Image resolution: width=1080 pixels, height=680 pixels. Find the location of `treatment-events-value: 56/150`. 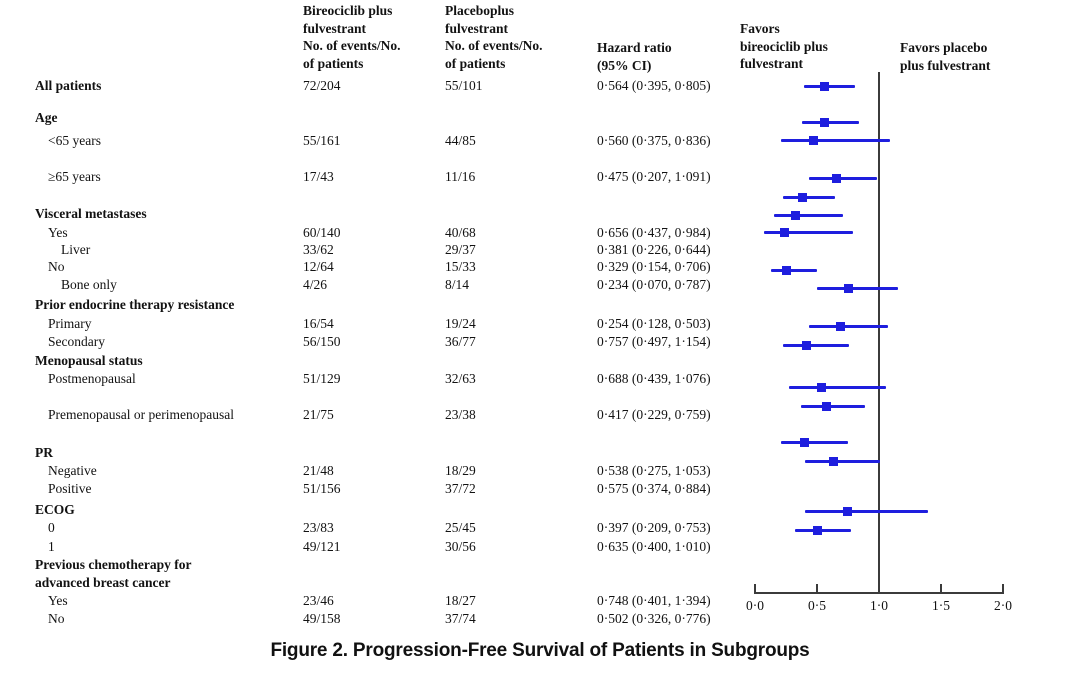

treatment-events-value: 56/150 is located at coordinates (322, 341).